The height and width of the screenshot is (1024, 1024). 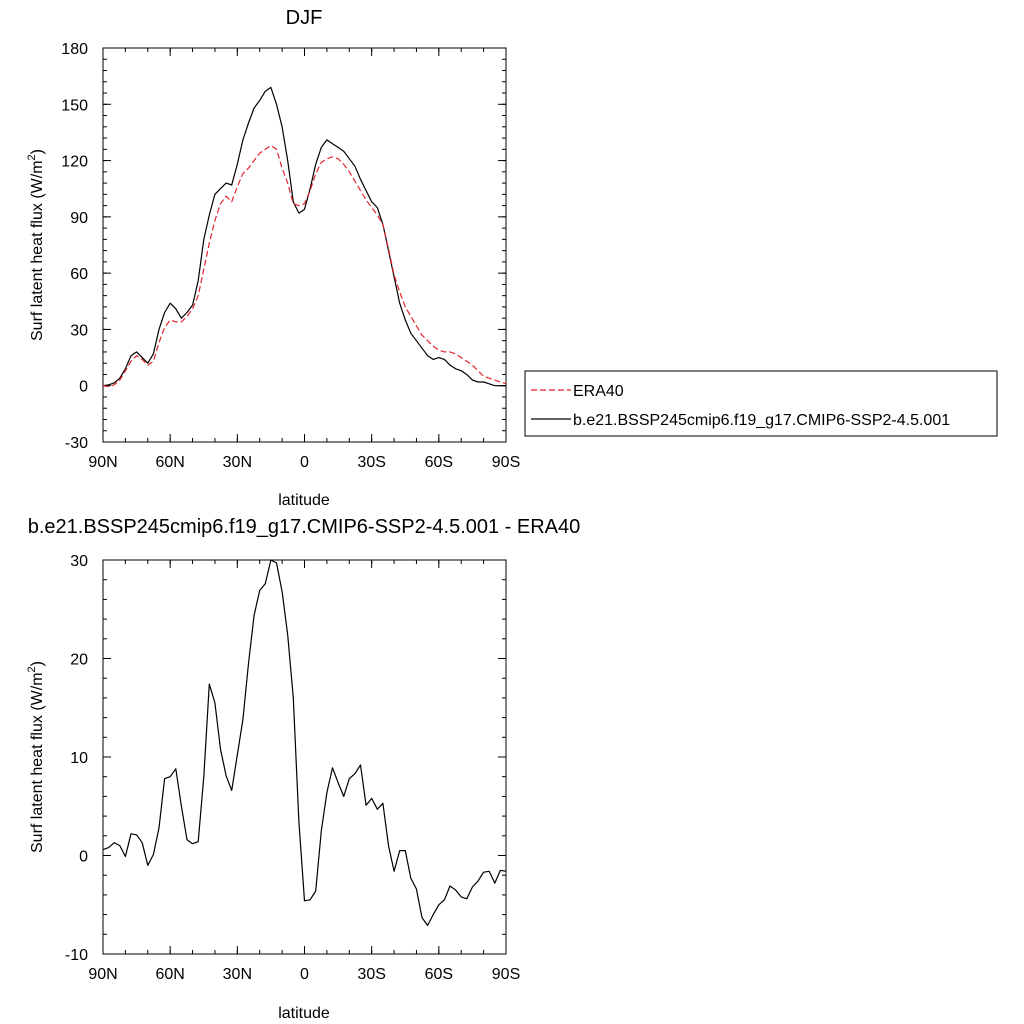 What do you see at coordinates (304, 743) in the screenshot?
I see `series-line-difference` at bounding box center [304, 743].